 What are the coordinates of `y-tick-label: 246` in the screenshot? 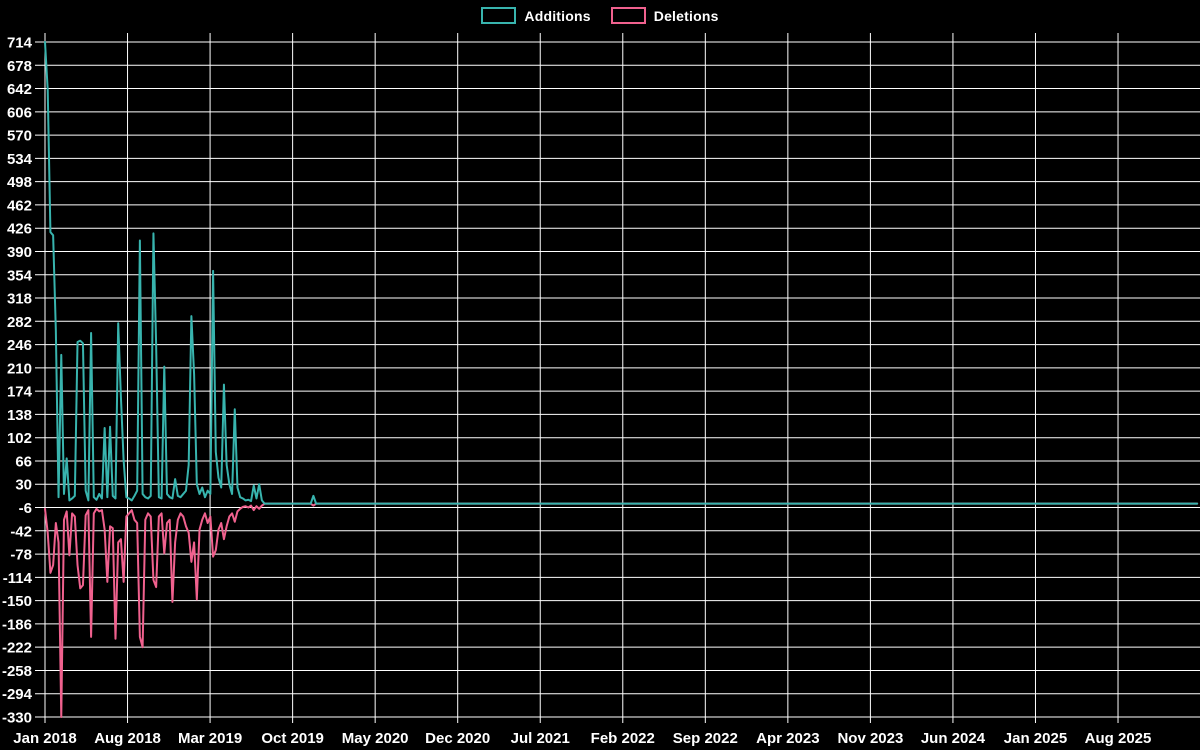 It's located at (19, 345).